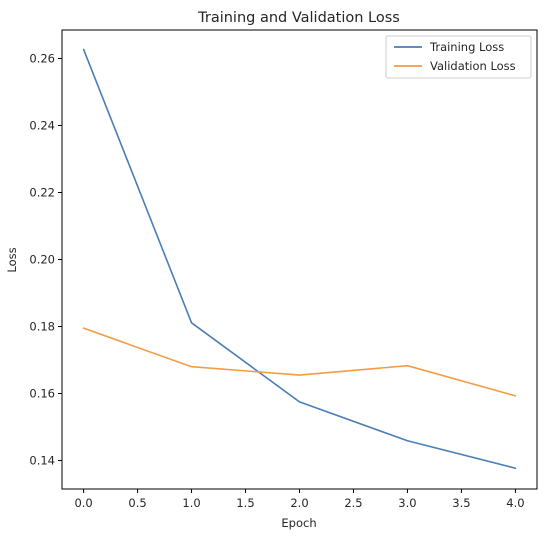 The width and height of the screenshot is (550, 541). Describe the element at coordinates (245, 503) in the screenshot. I see `x-tick-label: 1.5` at that location.